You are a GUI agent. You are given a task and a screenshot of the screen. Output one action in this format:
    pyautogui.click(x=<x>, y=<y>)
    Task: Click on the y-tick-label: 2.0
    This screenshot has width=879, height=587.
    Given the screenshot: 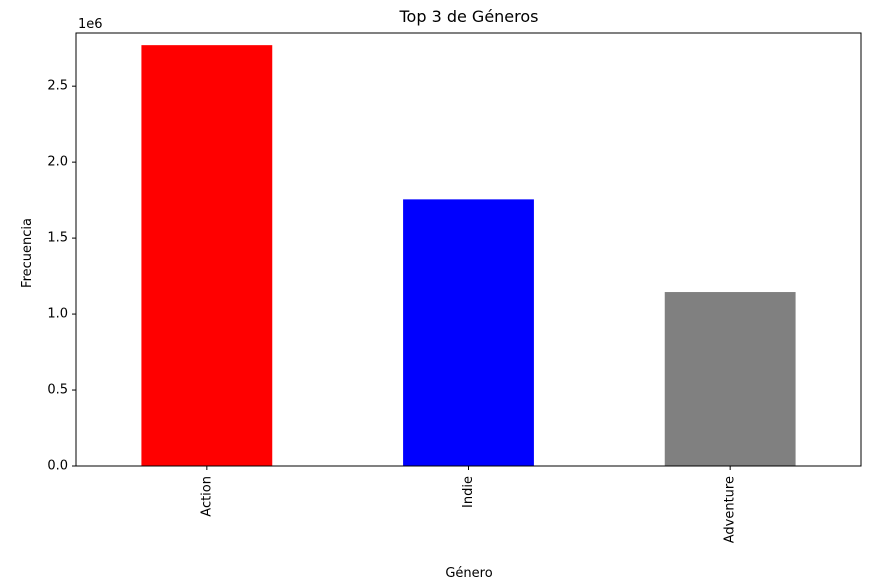 What is the action you would take?
    pyautogui.click(x=57, y=162)
    